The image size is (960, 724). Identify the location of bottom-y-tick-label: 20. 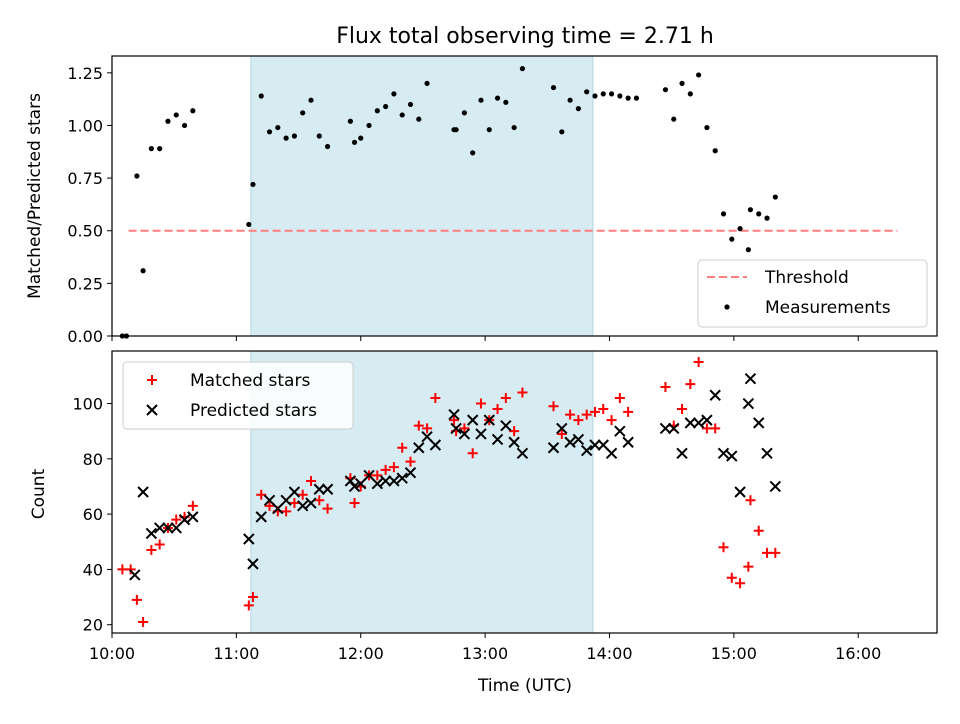
(93, 625).